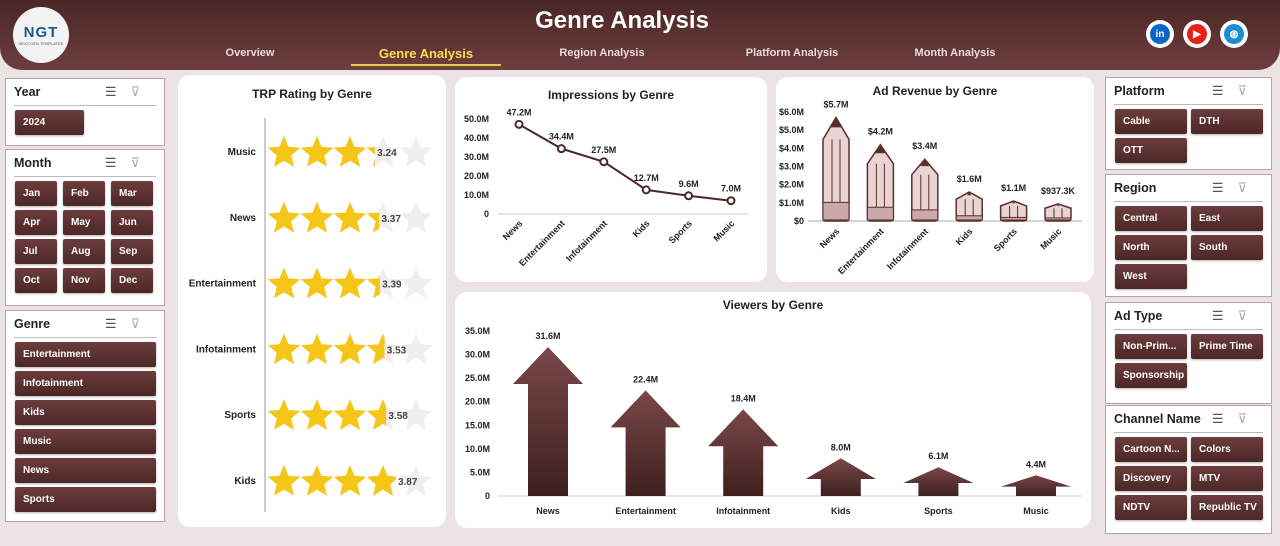  I want to click on slicer-item: Colors, so click(1227, 449).